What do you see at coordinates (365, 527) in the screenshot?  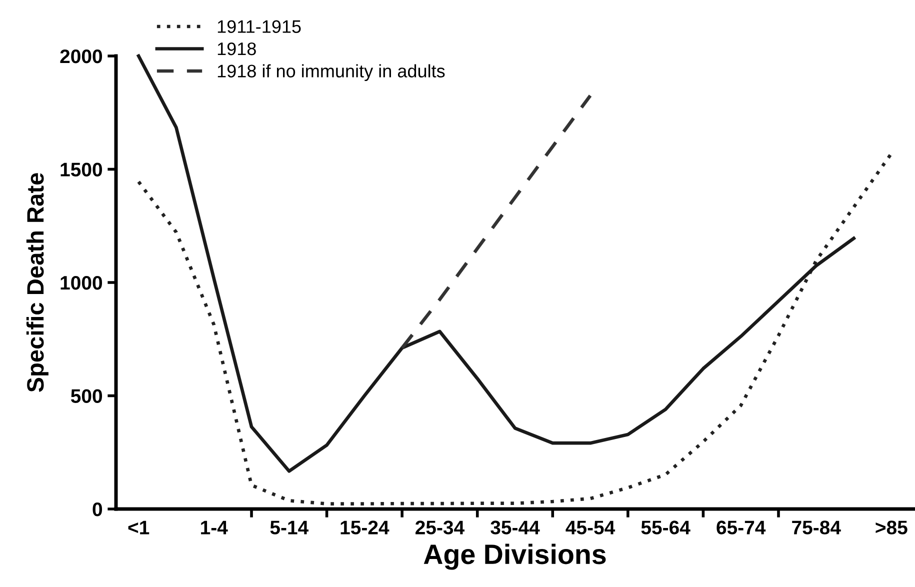 I see `x-tick-label: 15-24` at bounding box center [365, 527].